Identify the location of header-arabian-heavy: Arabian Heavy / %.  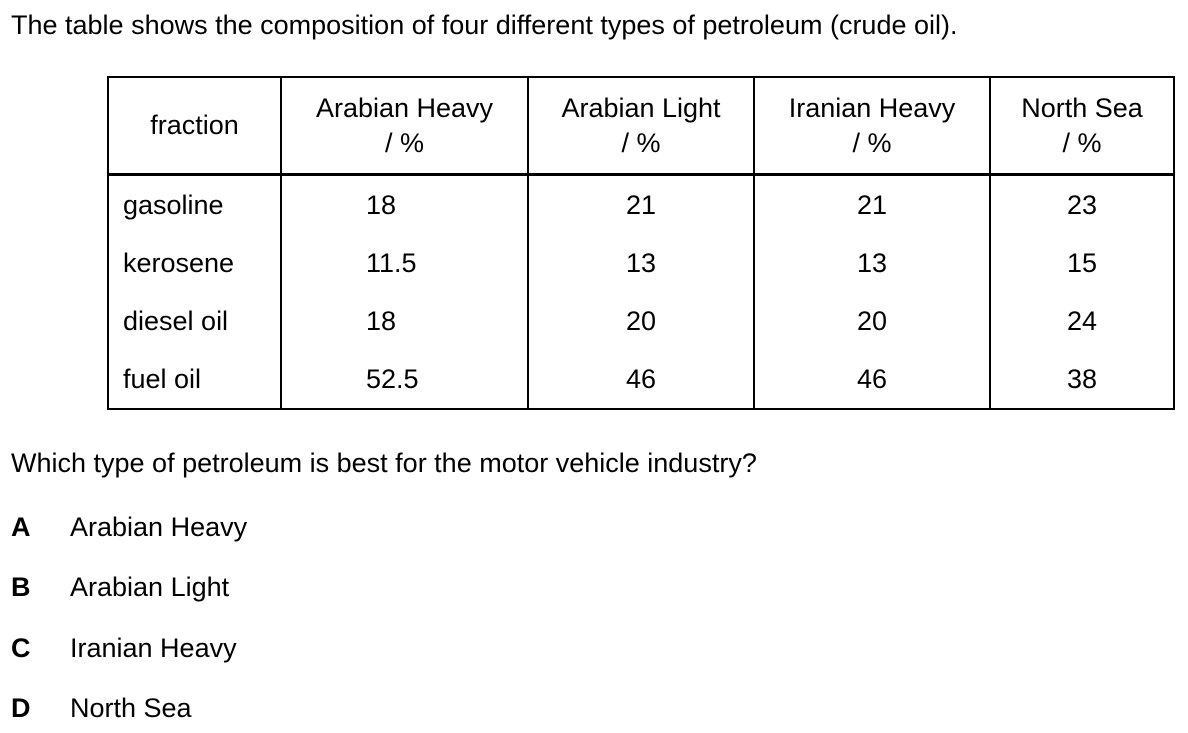
(404, 126).